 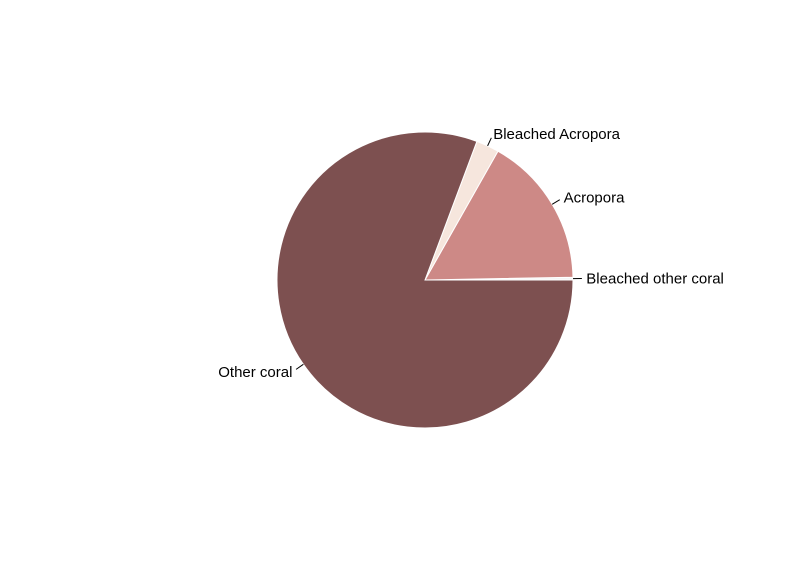 What do you see at coordinates (595, 197) in the screenshot?
I see `pie-label: Acropora` at bounding box center [595, 197].